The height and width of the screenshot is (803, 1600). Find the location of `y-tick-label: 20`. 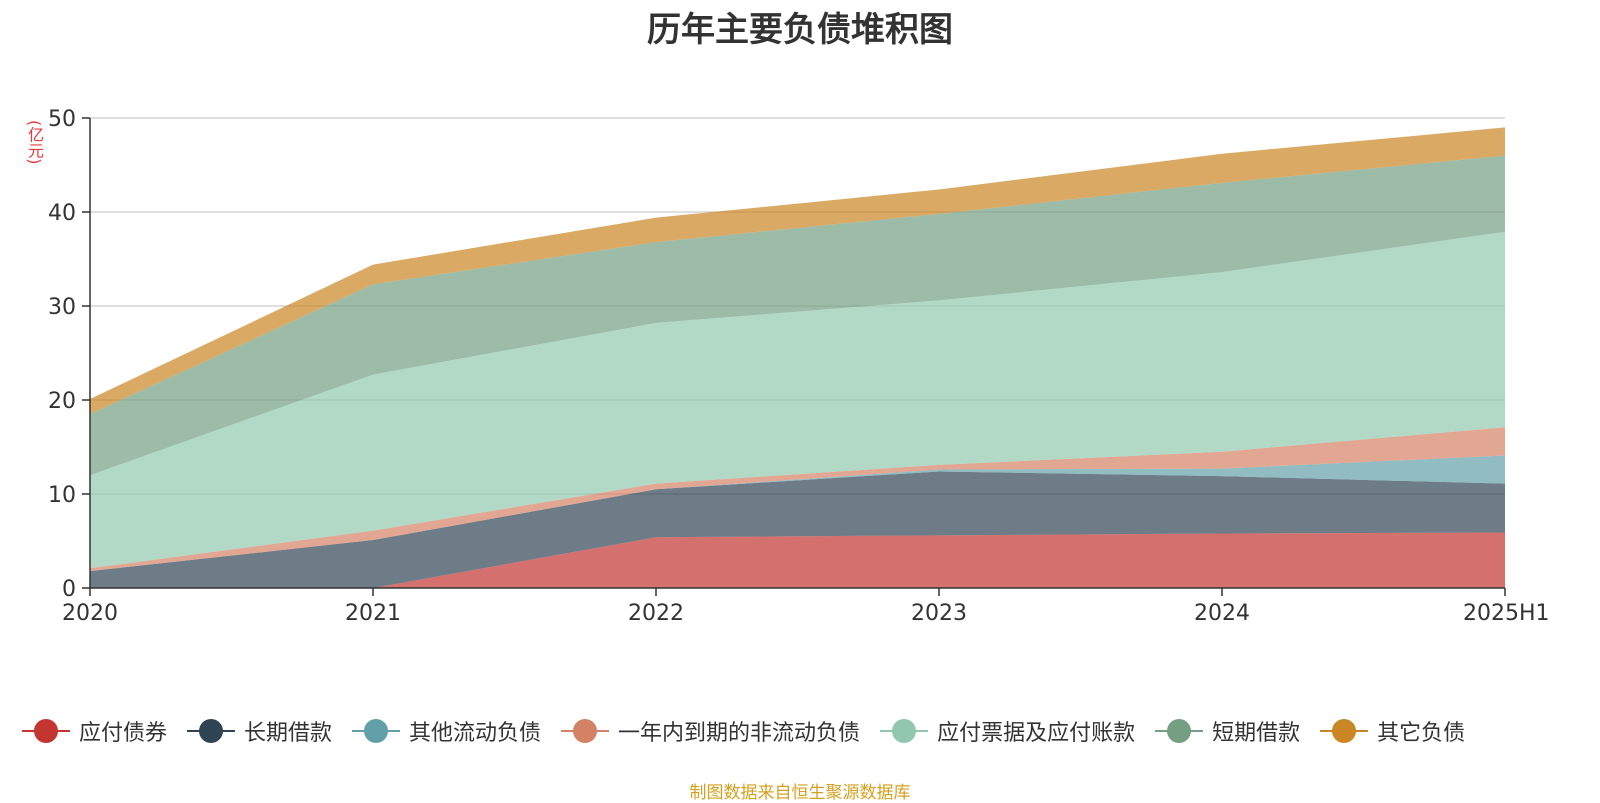

y-tick-label: 20 is located at coordinates (62, 401).